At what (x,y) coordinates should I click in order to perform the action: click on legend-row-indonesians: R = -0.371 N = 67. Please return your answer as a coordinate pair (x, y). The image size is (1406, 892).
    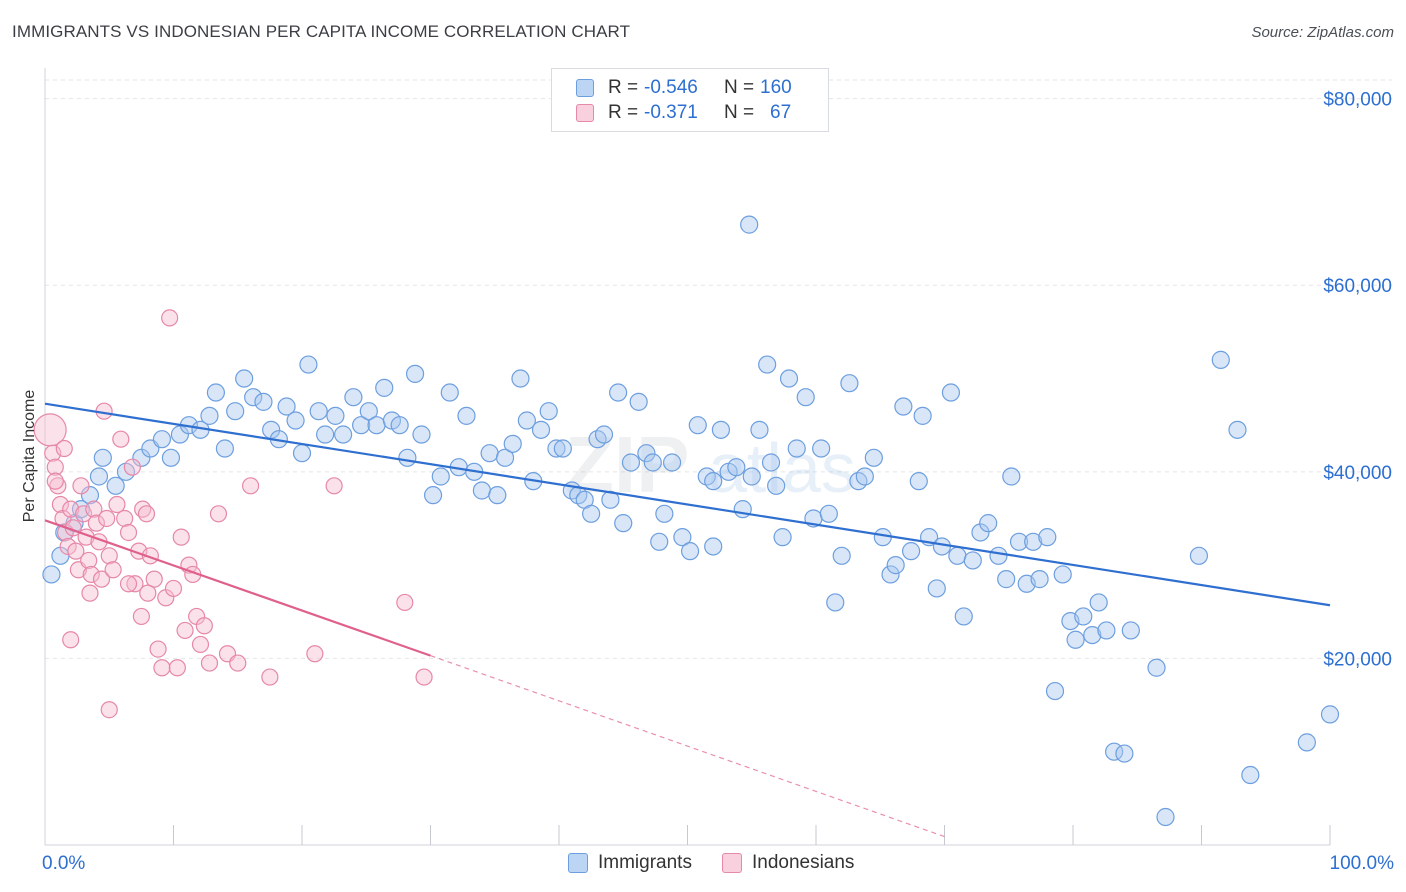
    Looking at the image, I should click on (683, 113).